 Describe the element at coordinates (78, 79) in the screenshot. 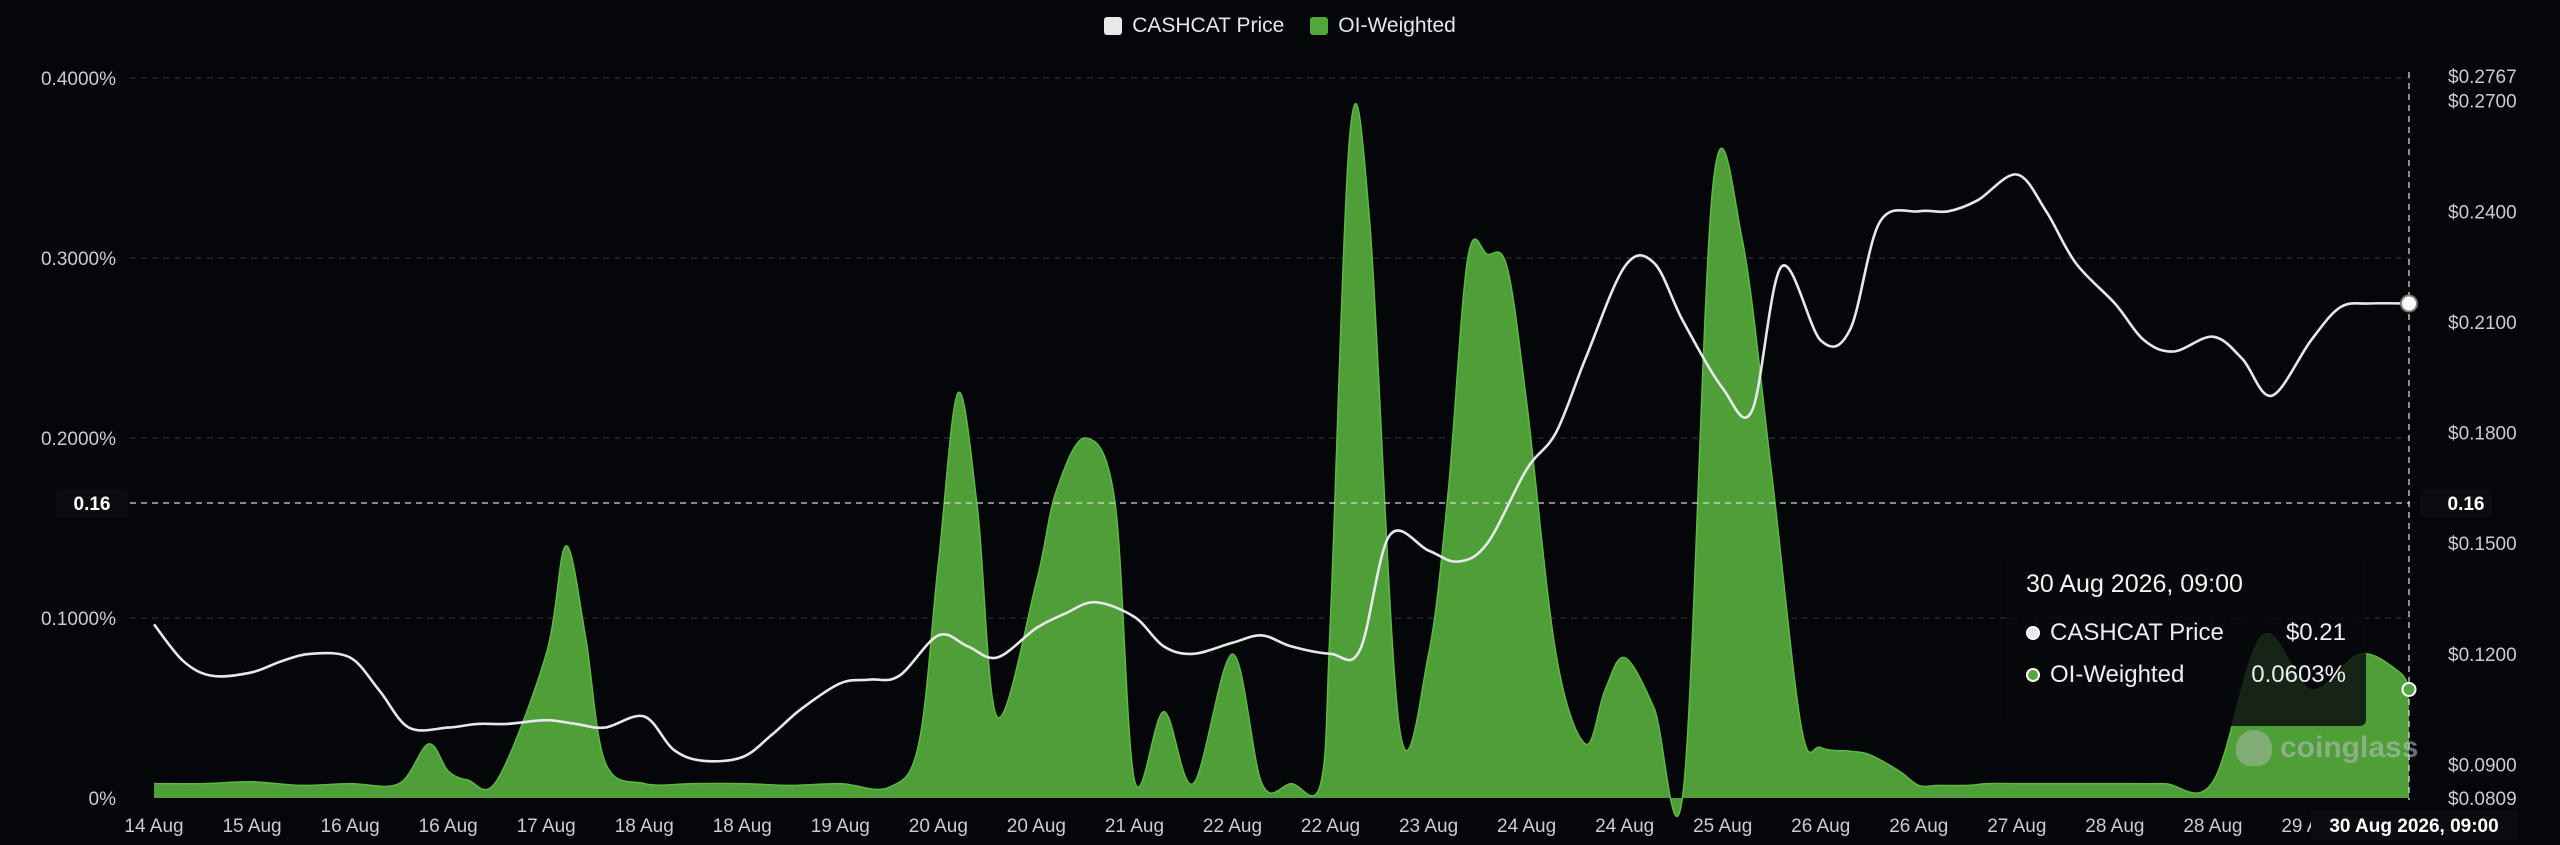

I see `y-left-tick-label: 0.4000%` at that location.